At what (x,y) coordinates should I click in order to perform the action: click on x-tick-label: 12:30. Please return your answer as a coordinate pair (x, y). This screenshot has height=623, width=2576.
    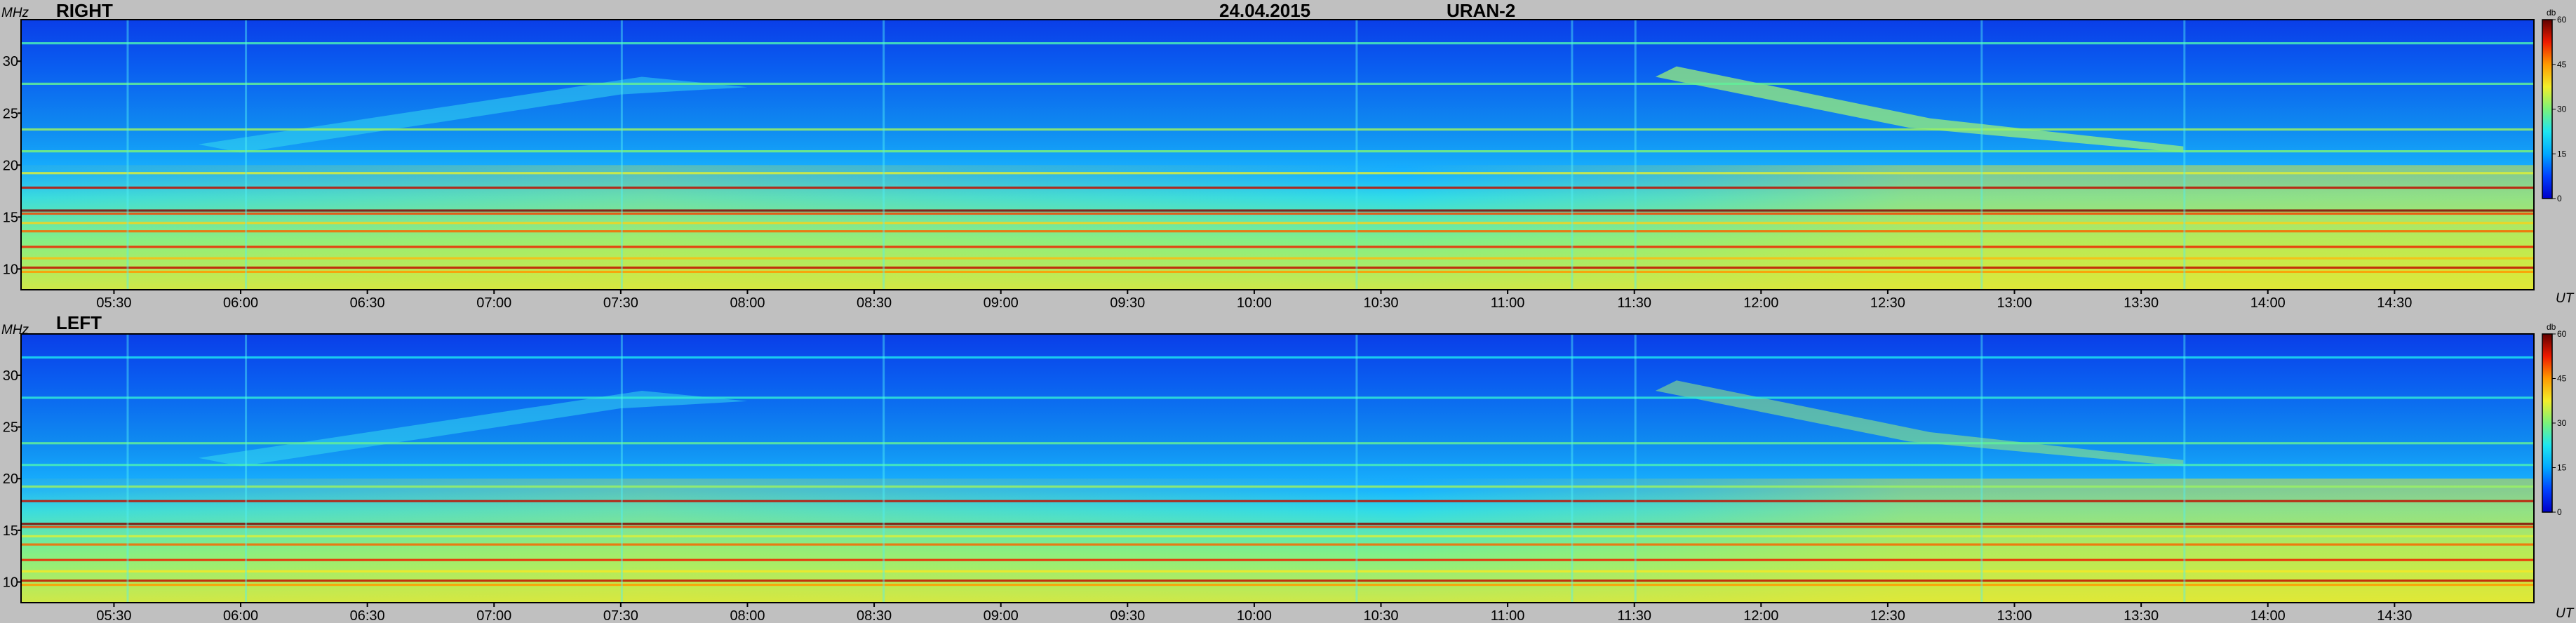
    Looking at the image, I should click on (1887, 303).